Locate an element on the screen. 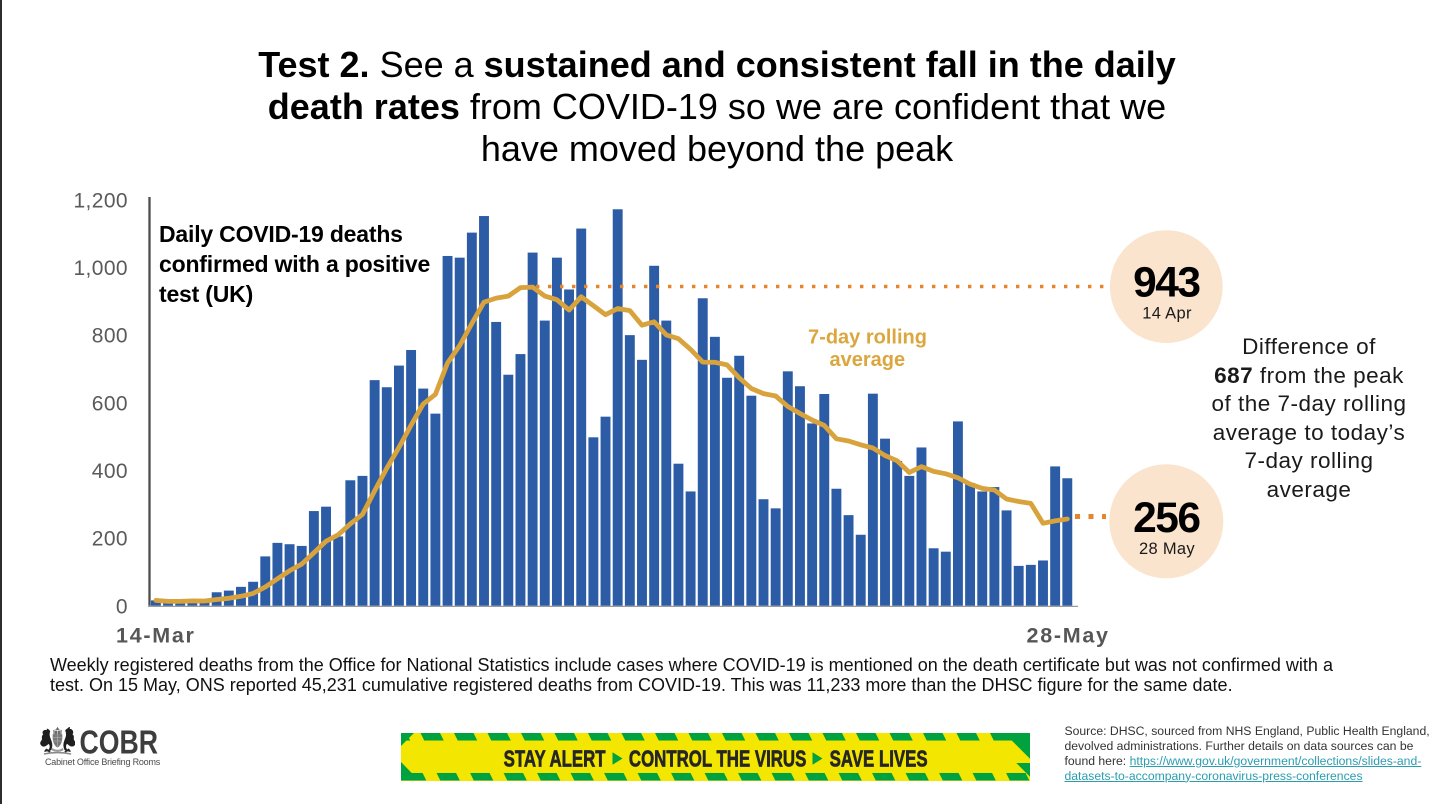 Image resolution: width=1434 pixels, height=804 pixels. svg-text: 28-May is located at coordinates (1068, 635).